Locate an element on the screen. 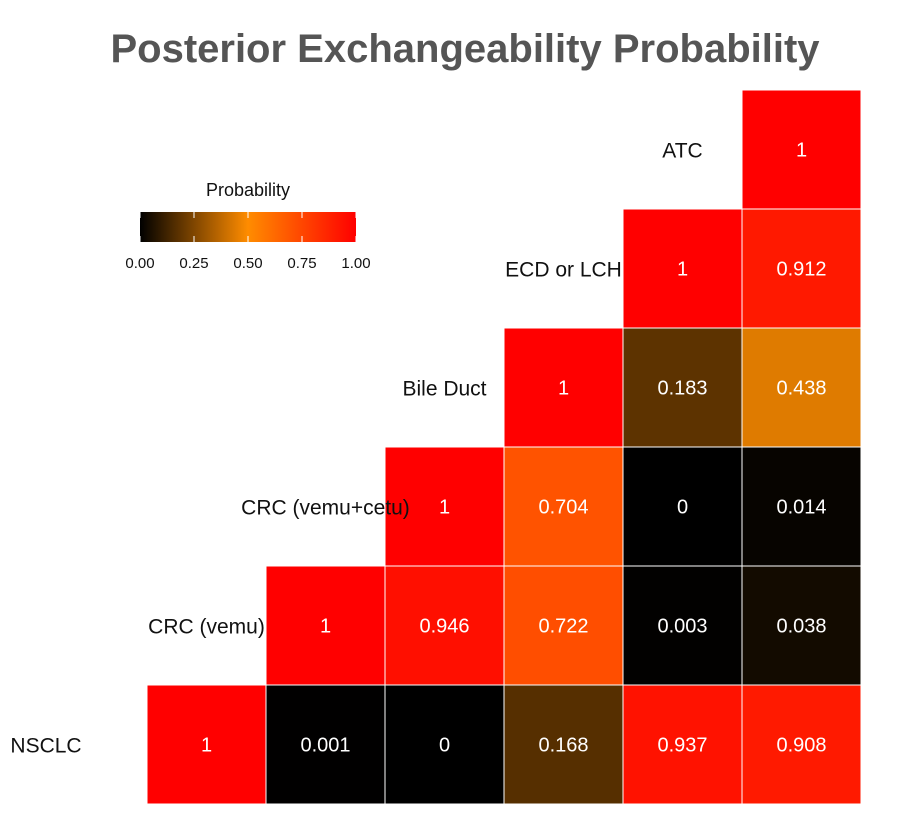  heatmap-cell-ecd-or-lch-ecd-or-lch is located at coordinates (682, 268).